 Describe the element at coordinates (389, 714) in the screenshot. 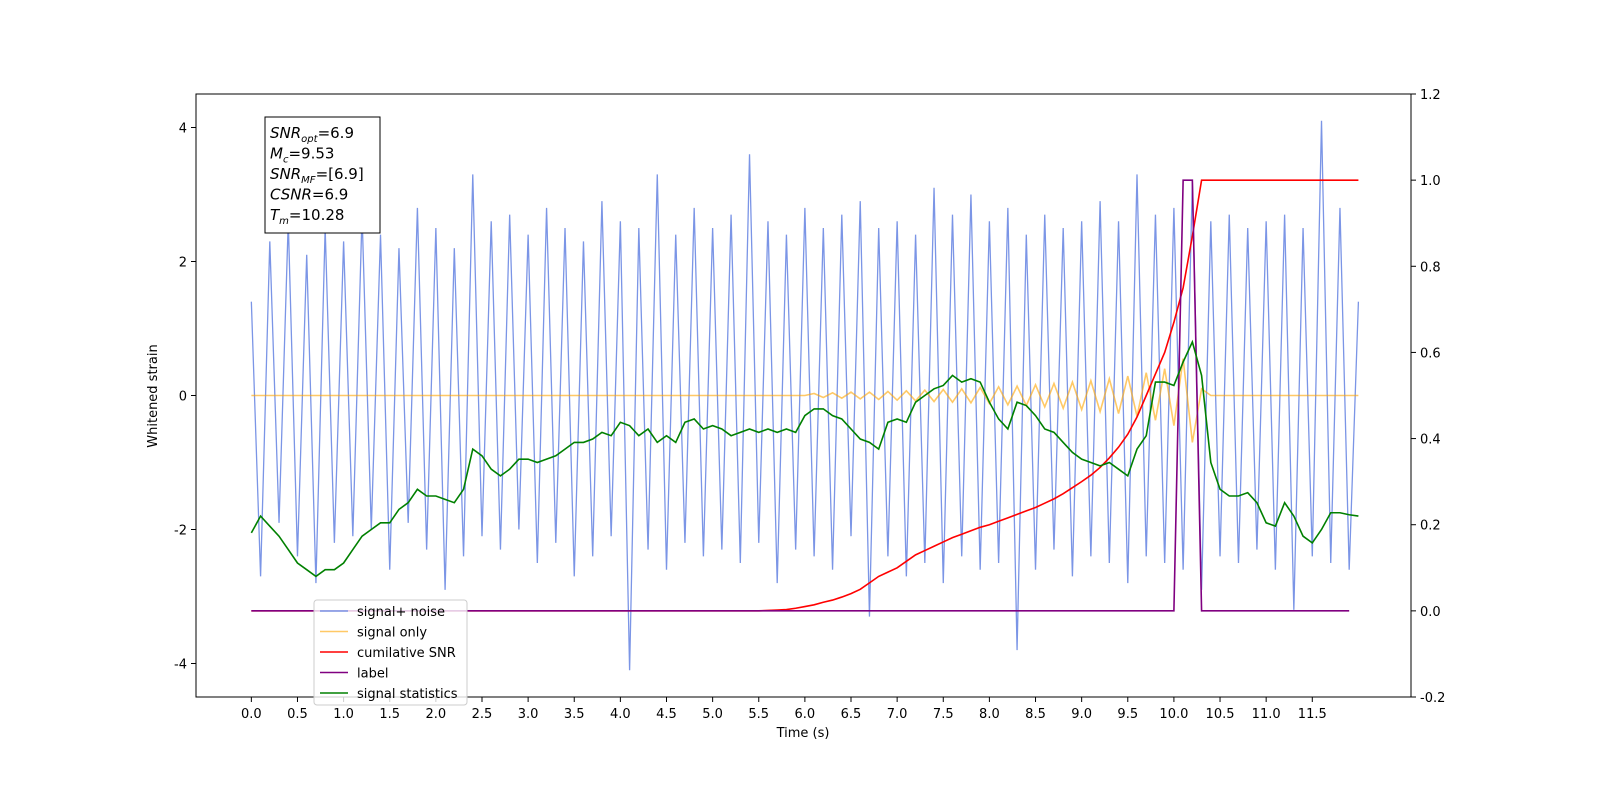

I see `x-tick-label: 1.5` at that location.